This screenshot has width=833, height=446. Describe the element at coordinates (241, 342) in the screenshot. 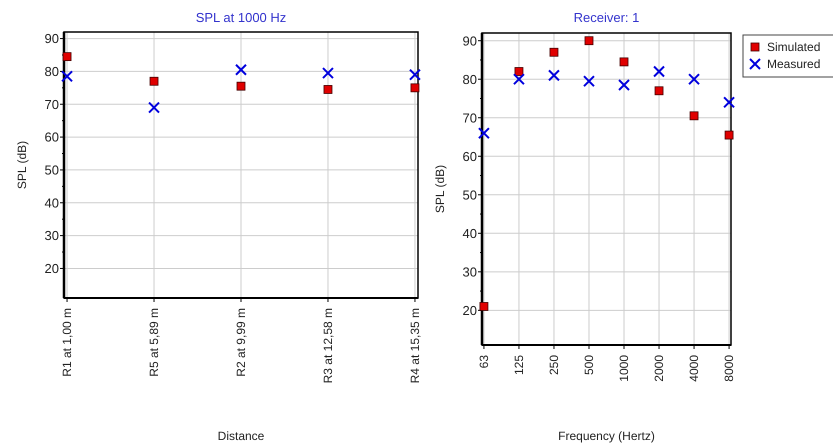

I see `x-tick-label: R2 at 9,99 m` at that location.